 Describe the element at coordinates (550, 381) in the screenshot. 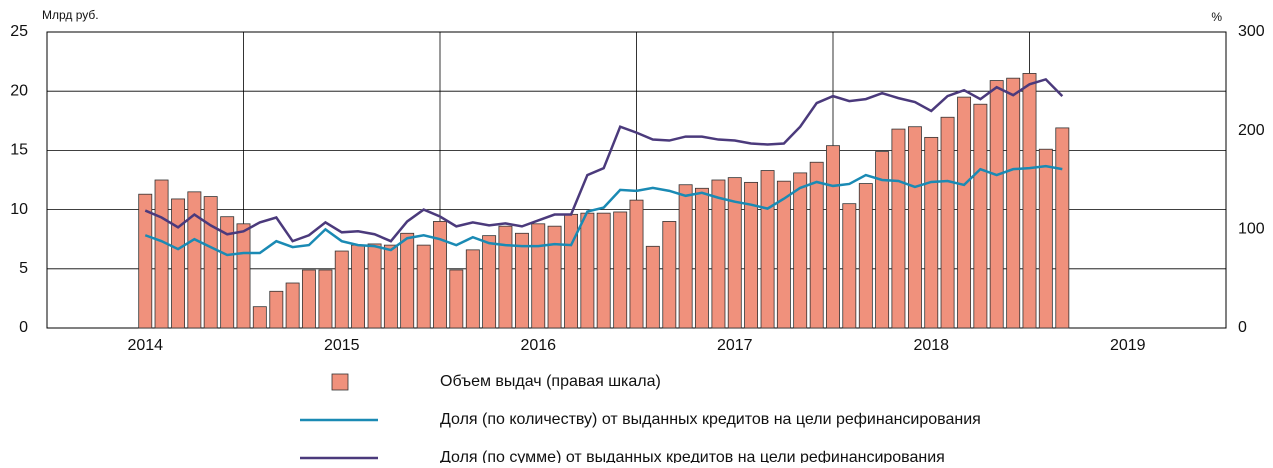

I see `legend-label: Объем выдач (правая шкала)` at that location.